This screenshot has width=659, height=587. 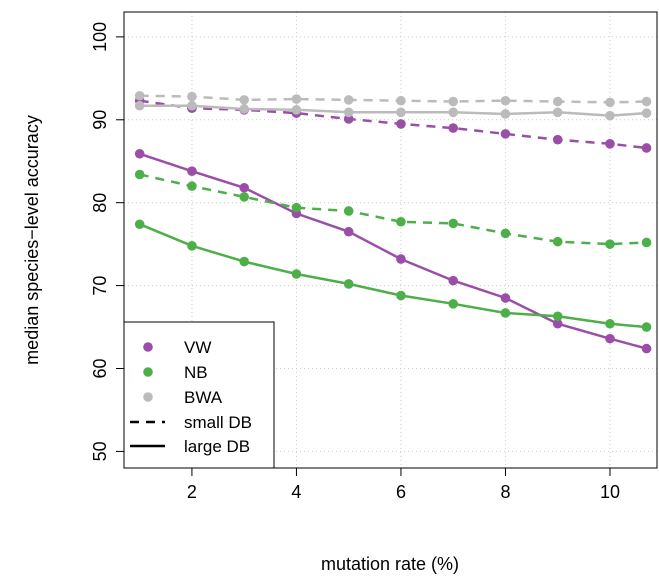 I want to click on x-tick-label: 8, so click(x=505, y=492).